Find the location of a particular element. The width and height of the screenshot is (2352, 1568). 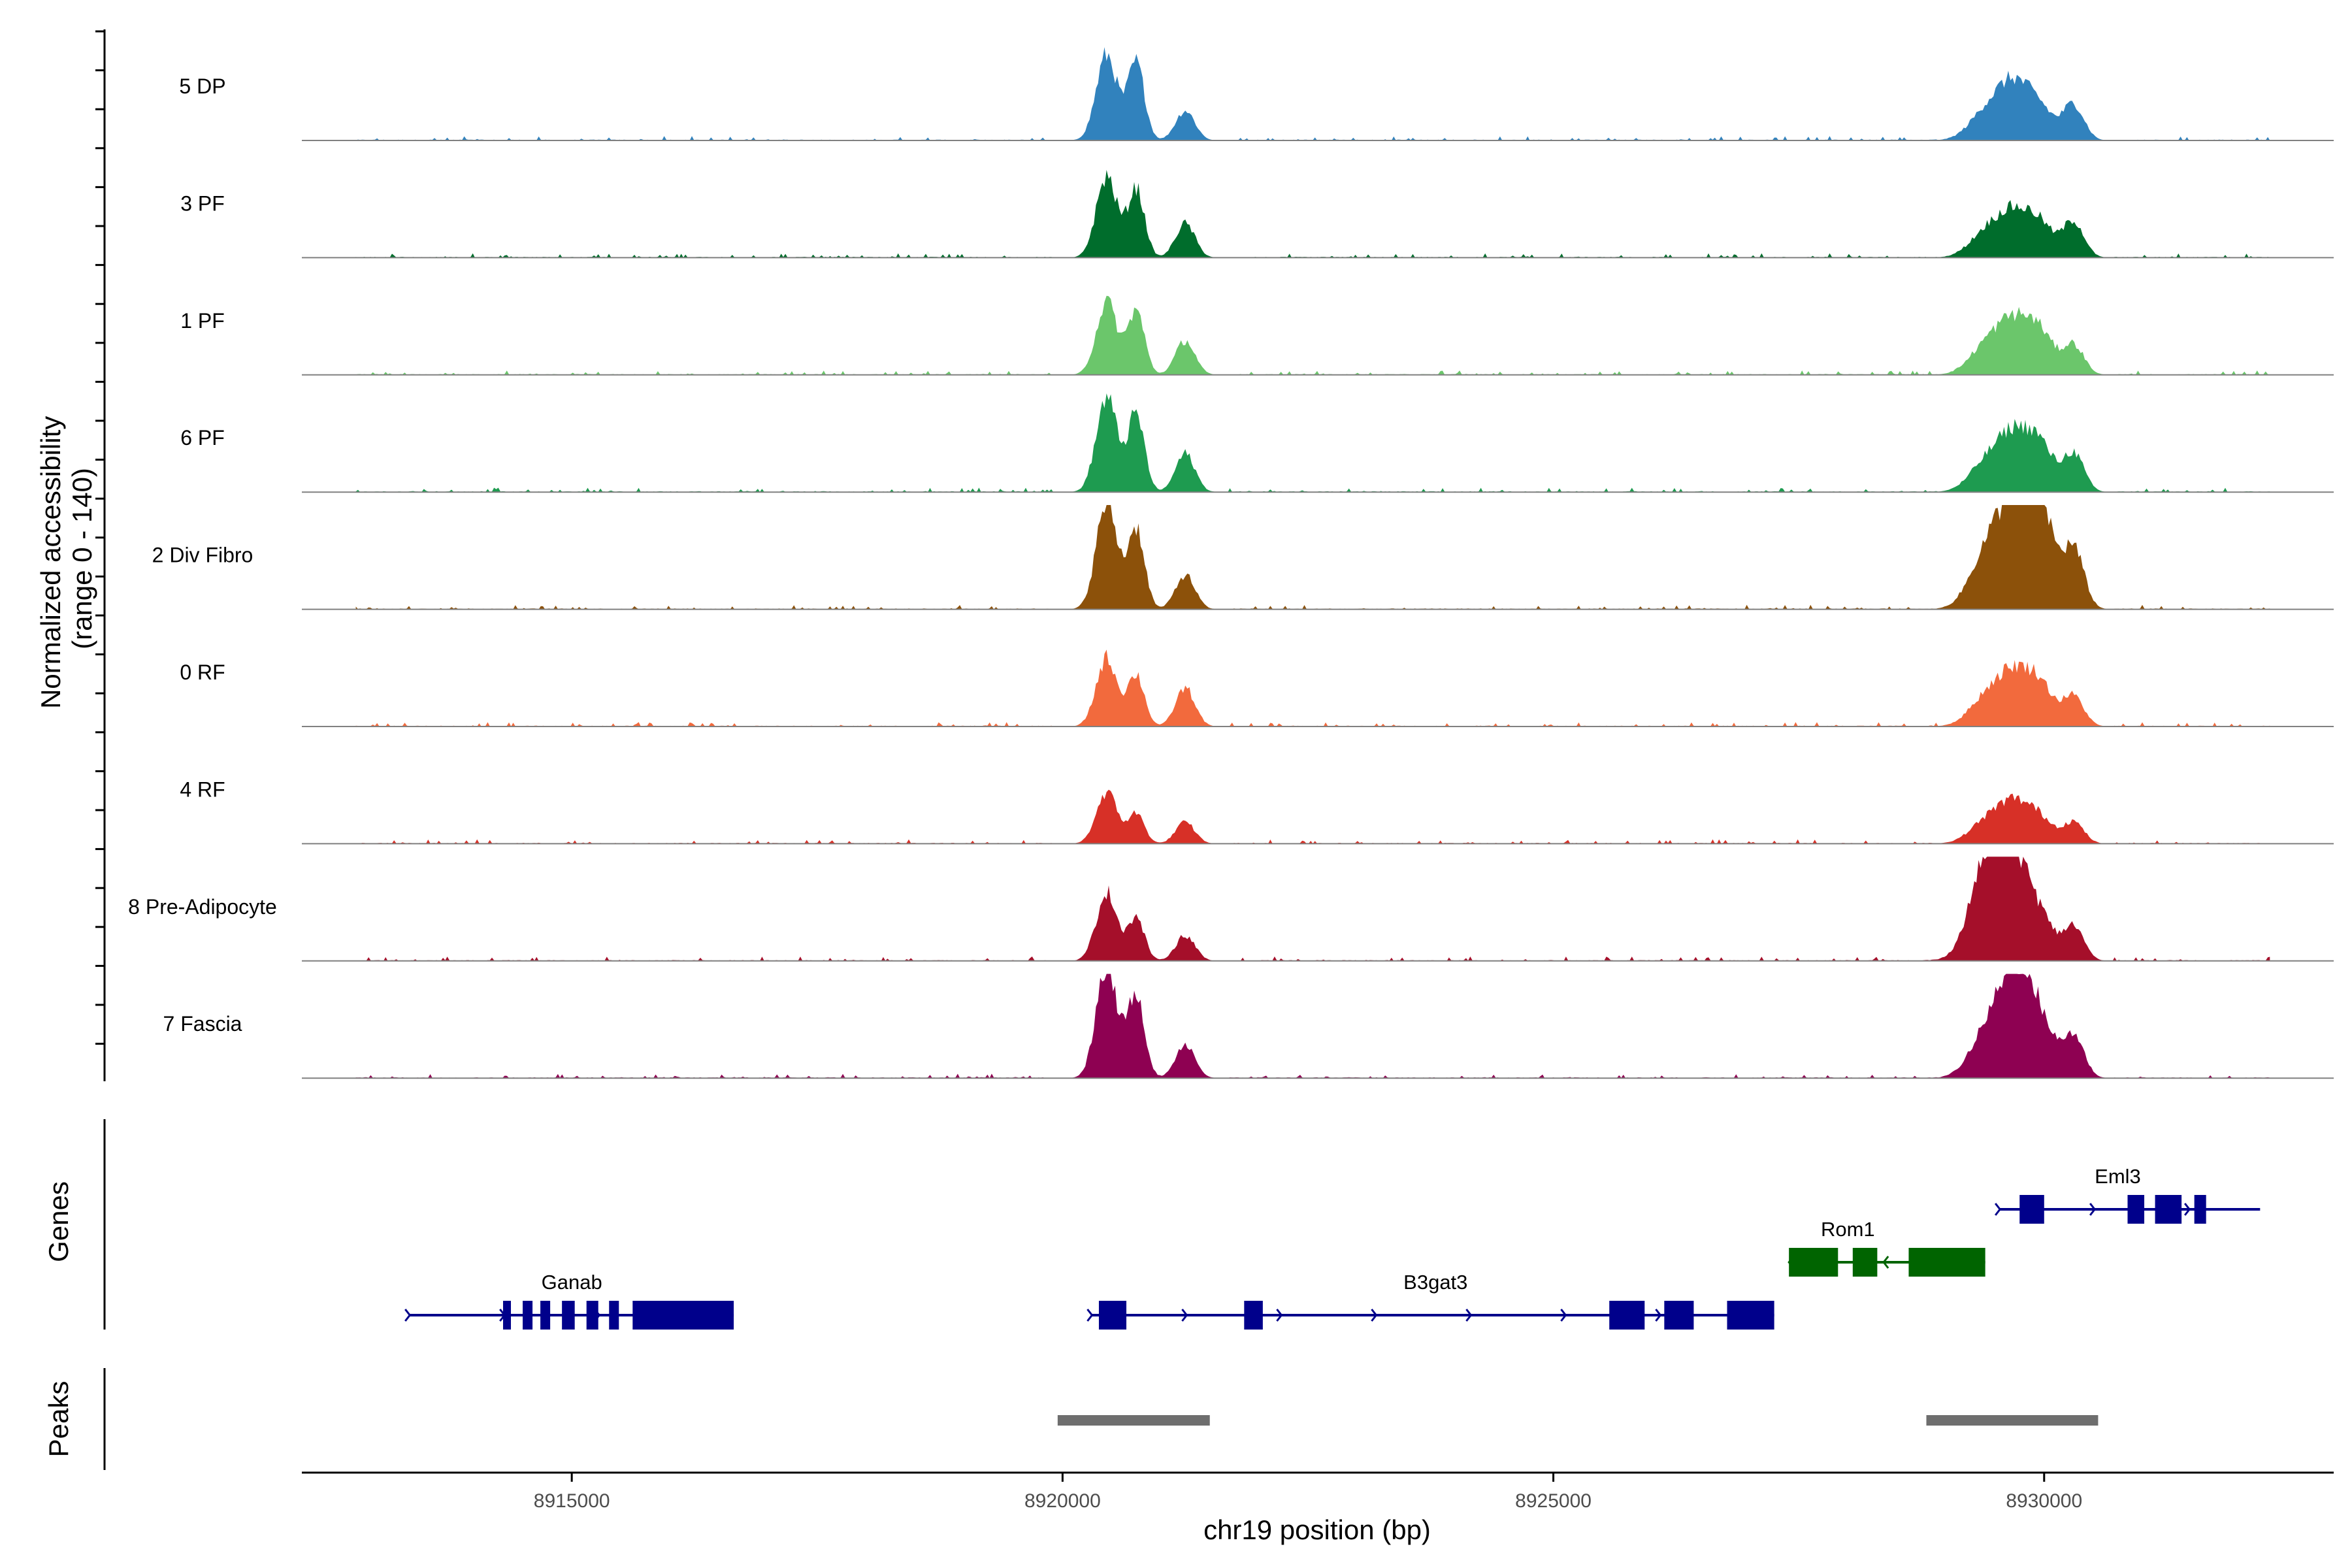

track-label: 1 PF is located at coordinates (202, 321).